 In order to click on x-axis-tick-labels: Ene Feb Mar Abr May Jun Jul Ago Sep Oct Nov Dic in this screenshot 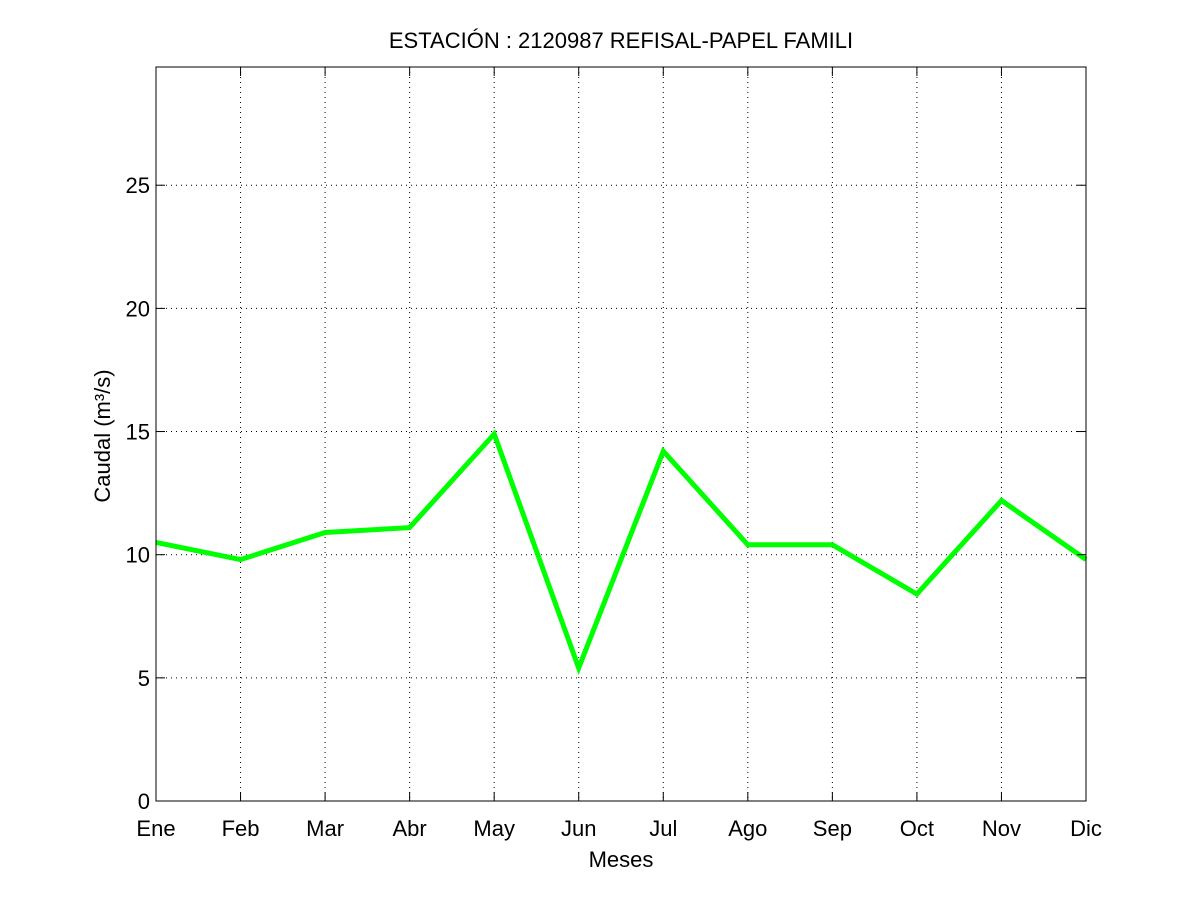, I will do `click(618, 828)`.